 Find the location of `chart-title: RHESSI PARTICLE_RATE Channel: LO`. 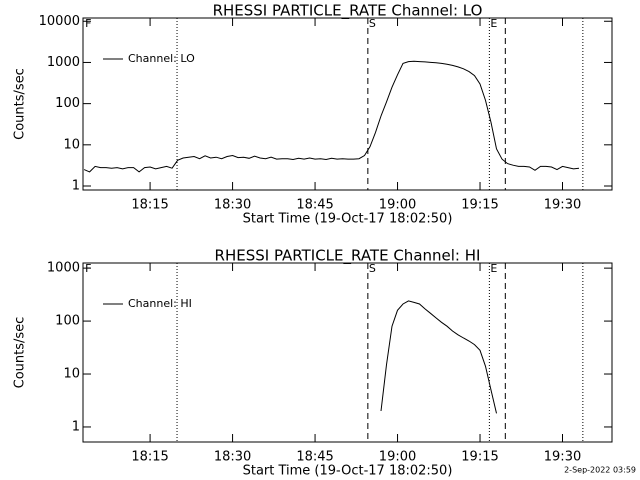

chart-title: RHESSI PARTICLE_RATE Channel: LO is located at coordinates (348, 11).